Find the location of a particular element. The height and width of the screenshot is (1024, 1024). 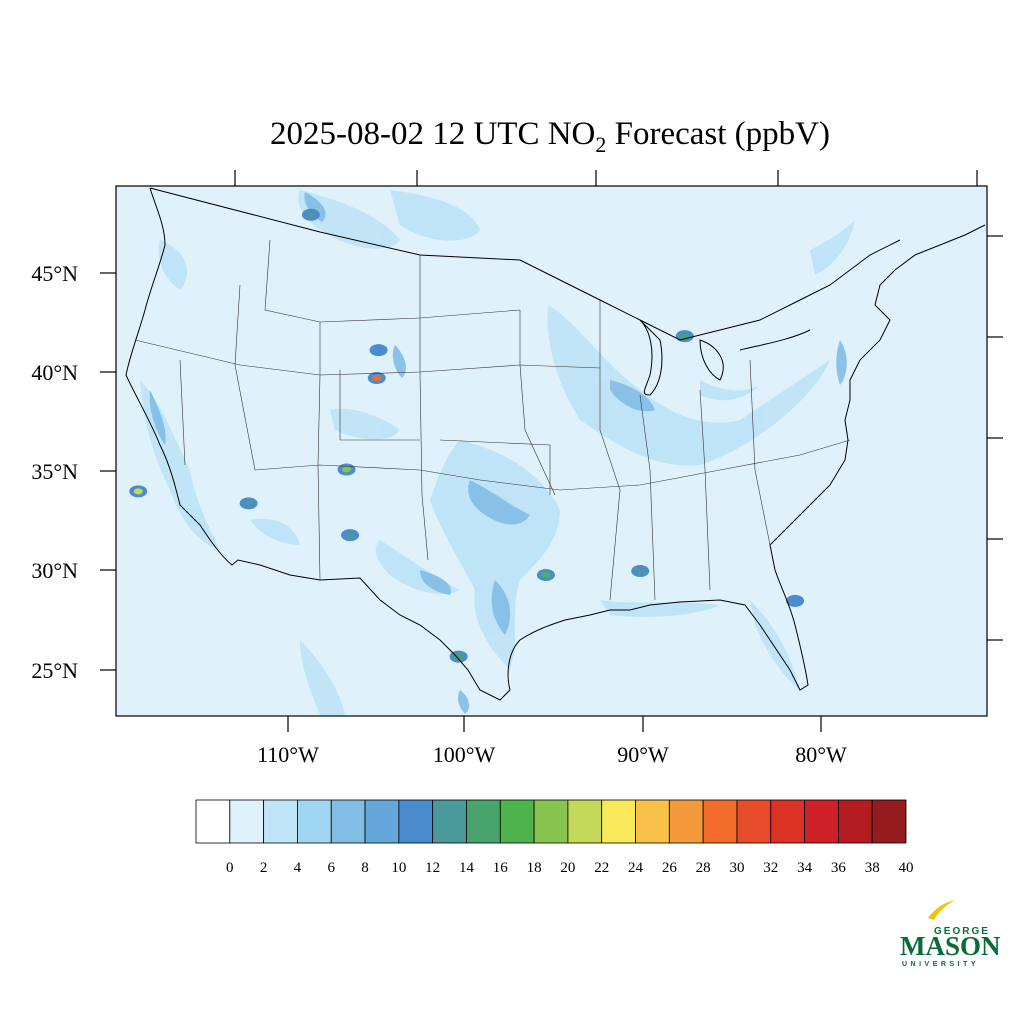

colorbar-label: 36 is located at coordinates (839, 868).